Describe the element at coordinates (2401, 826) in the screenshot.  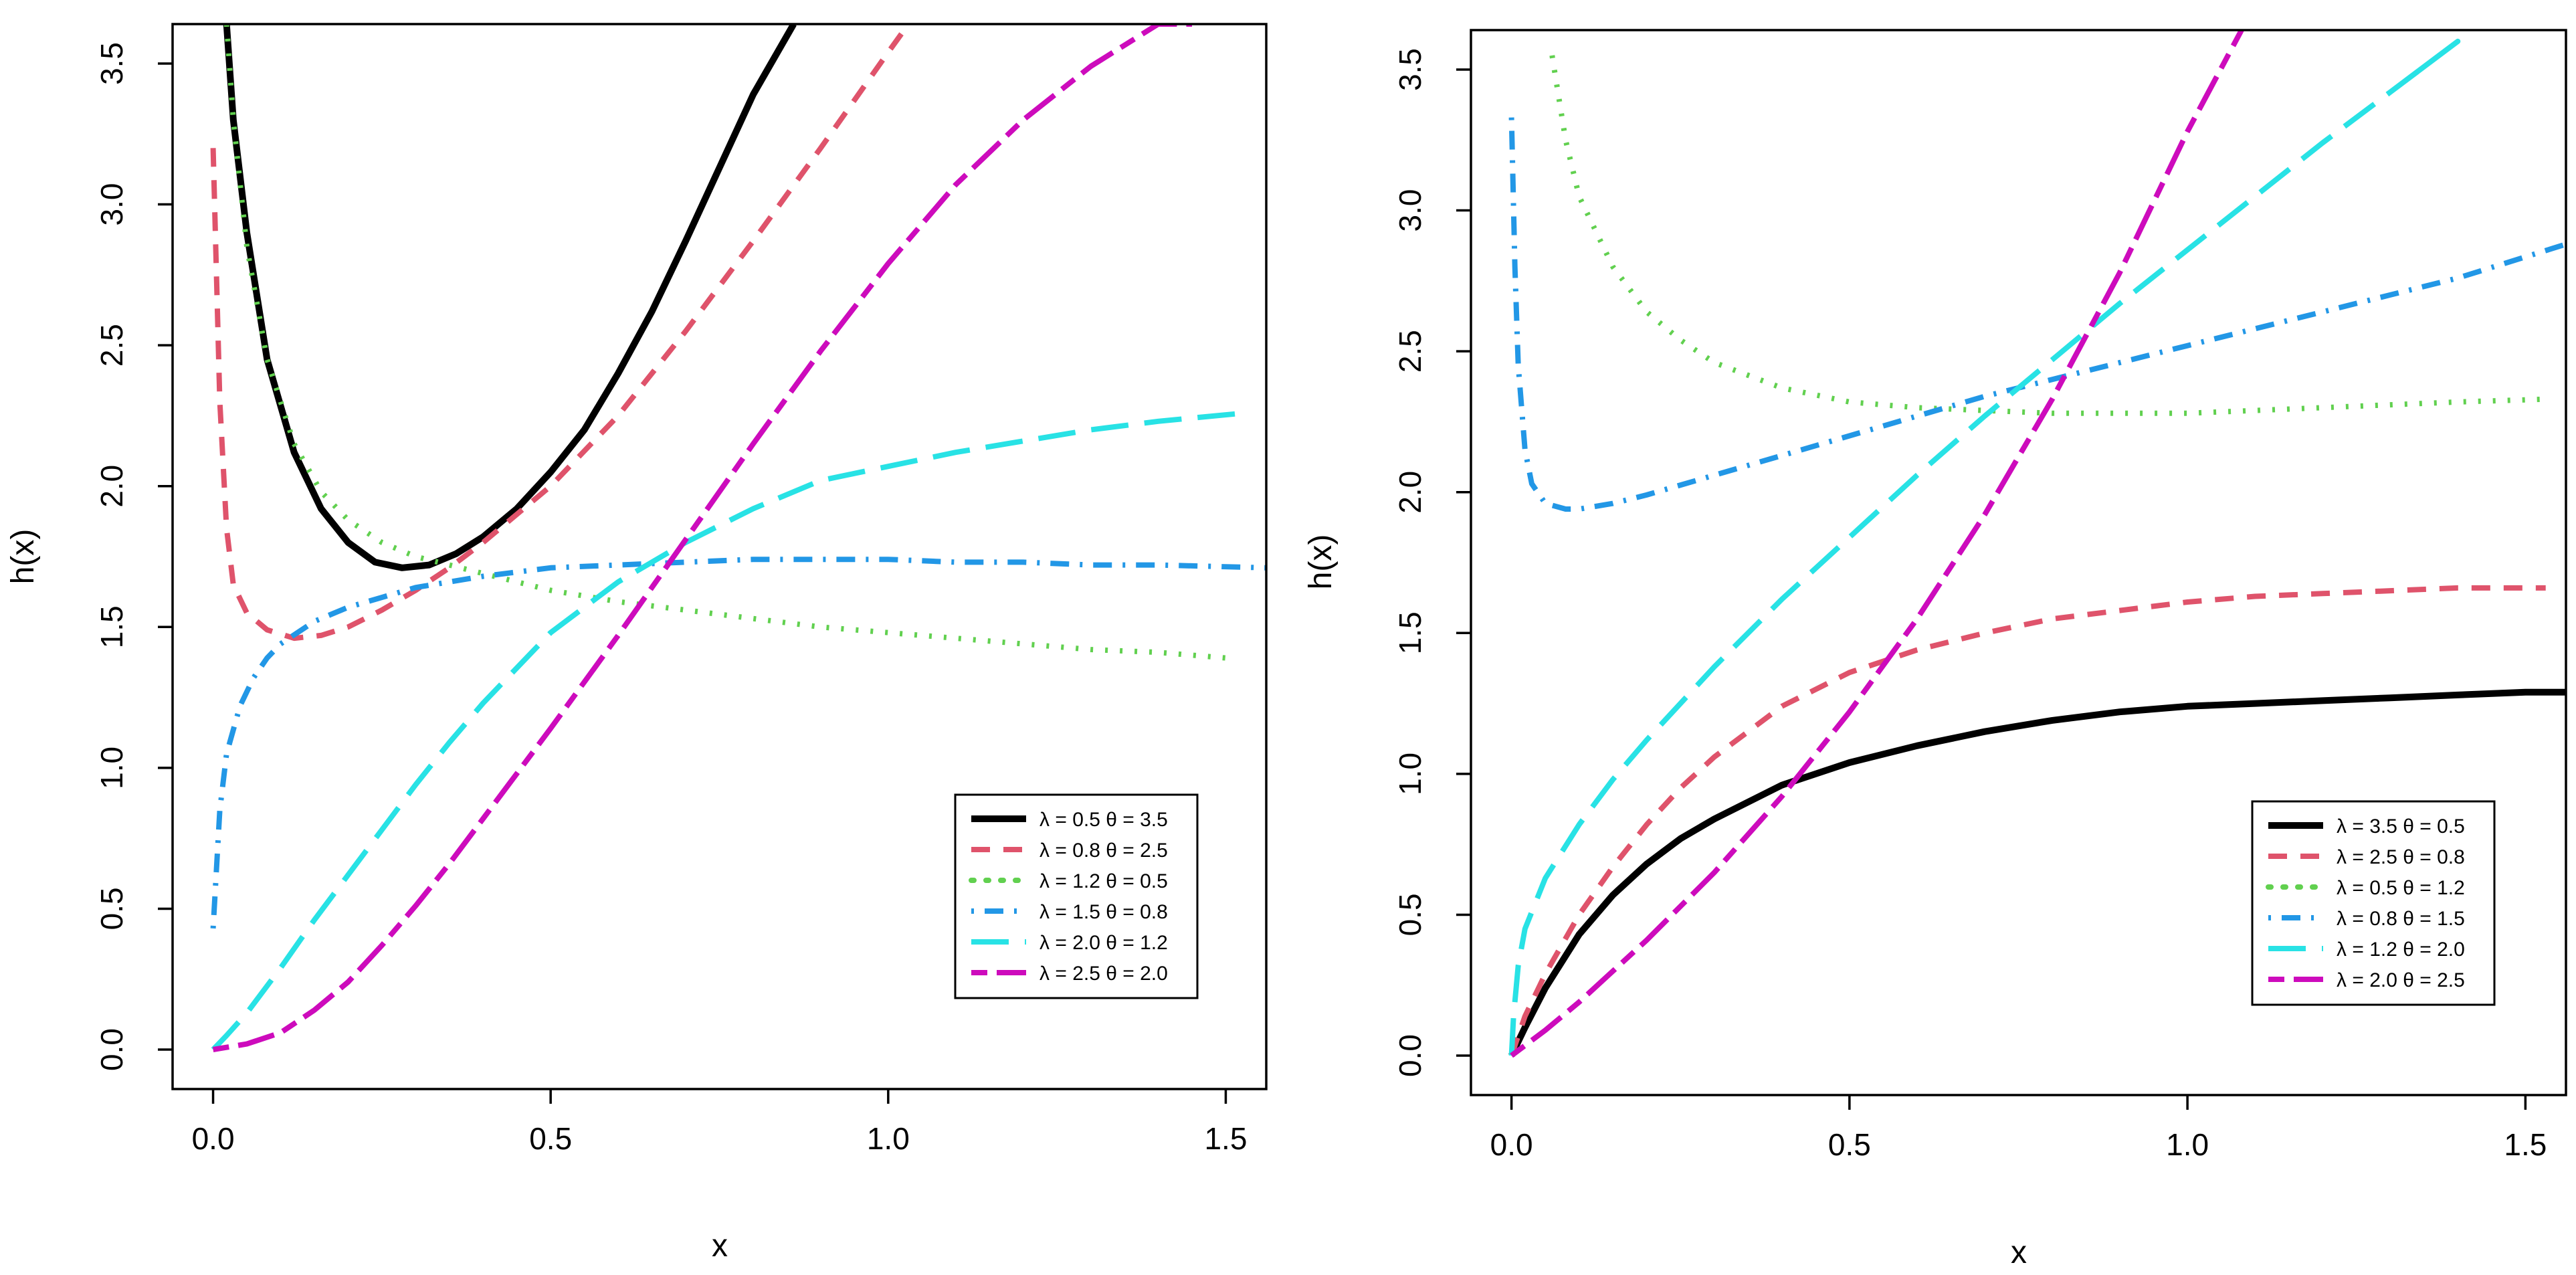
I see `legend-label: λ = 3.5 θ = 0.5` at that location.